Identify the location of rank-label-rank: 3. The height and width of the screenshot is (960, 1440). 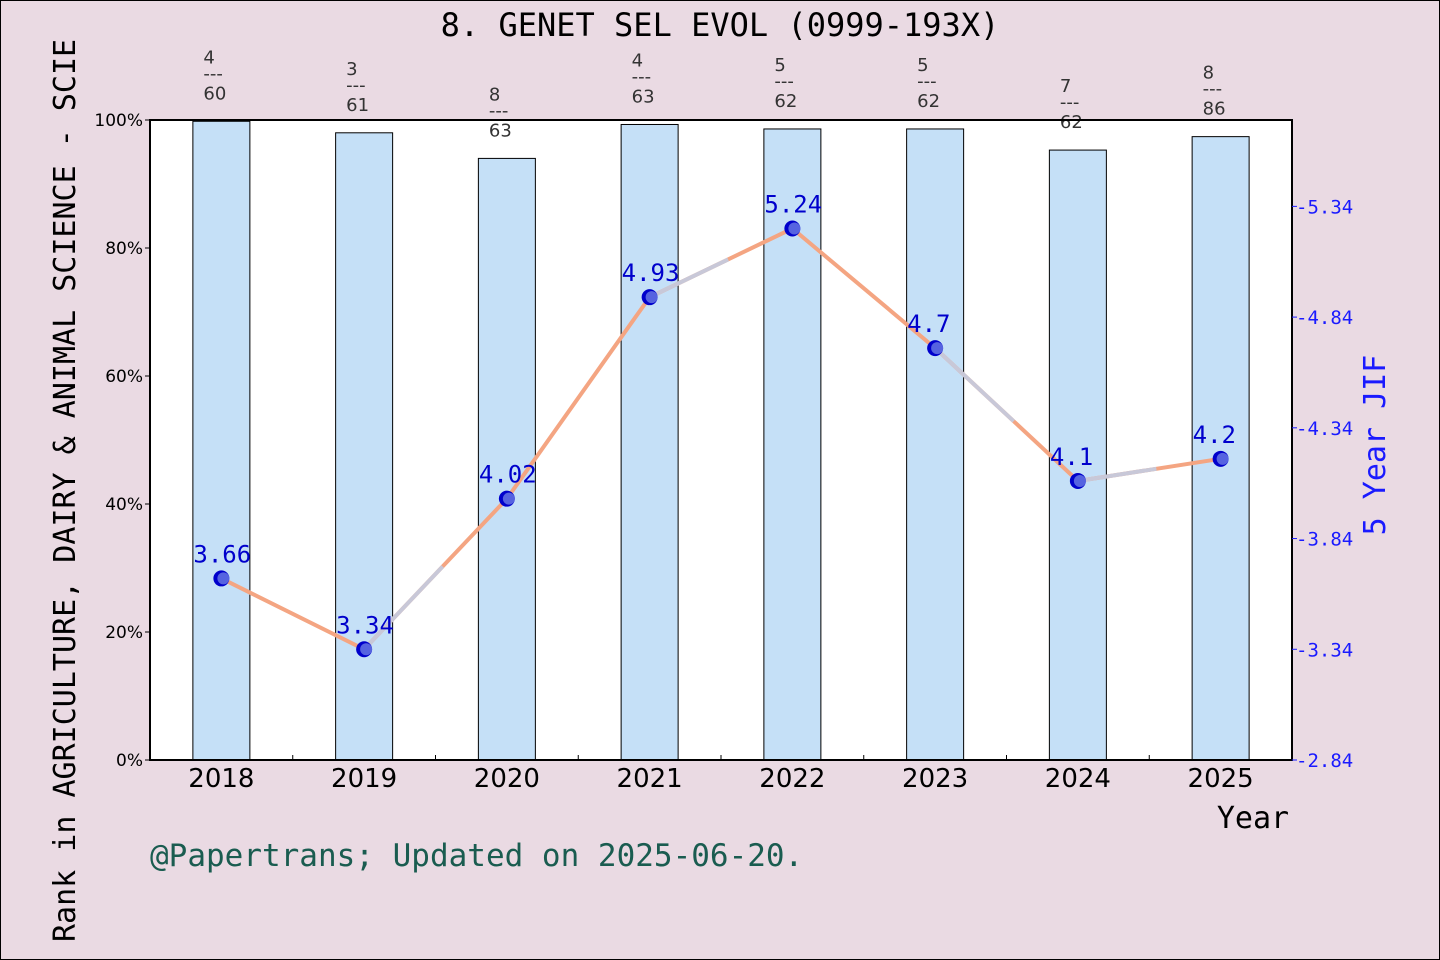
(351, 69).